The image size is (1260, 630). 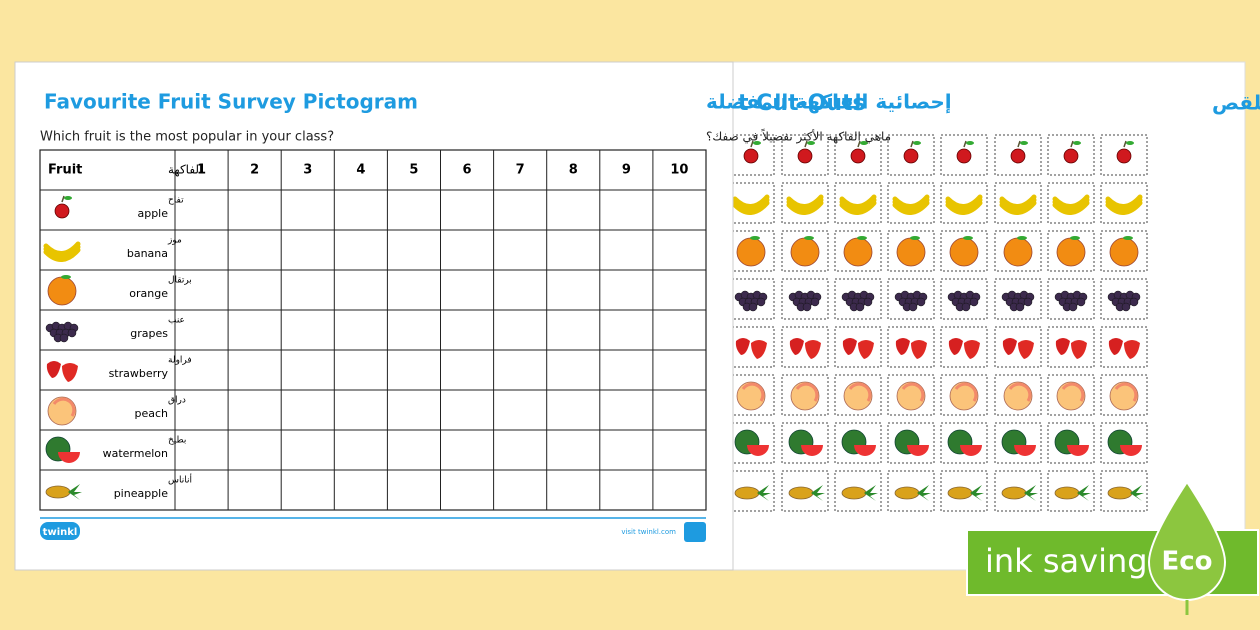 What do you see at coordinates (798, 137) in the screenshot?
I see `question-ar: ماهي الفاكهة الأكثر تفضيلاً في صفك؟` at bounding box center [798, 137].